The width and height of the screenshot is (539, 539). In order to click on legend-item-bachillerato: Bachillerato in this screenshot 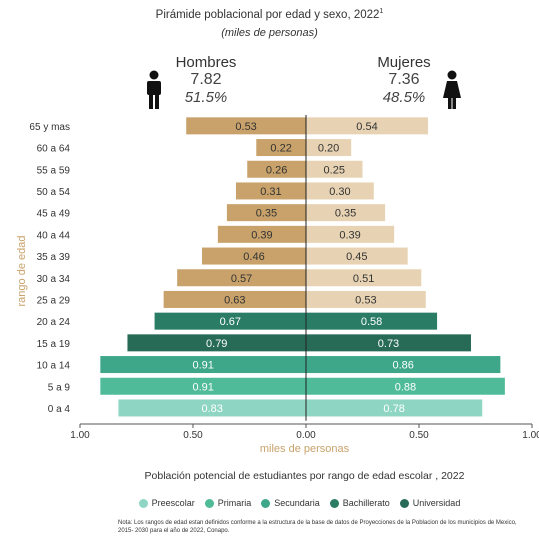, I will do `click(359, 503)`.